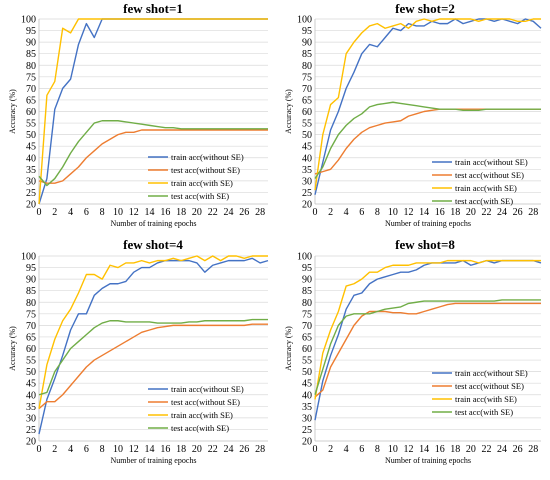 The height and width of the screenshot is (480, 550). Describe the element at coordinates (39, 212) in the screenshot. I see `x-tick-label: 0` at that location.